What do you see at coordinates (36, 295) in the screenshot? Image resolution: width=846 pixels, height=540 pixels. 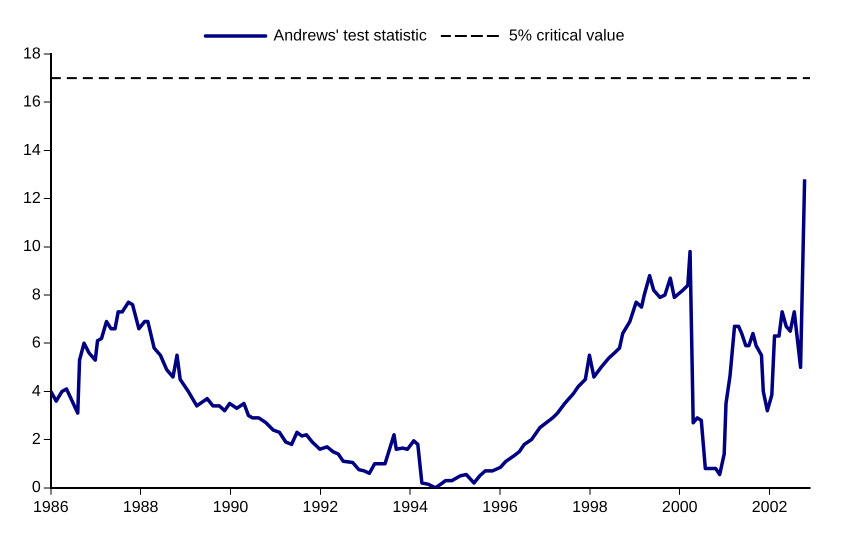 I see `y-tick-label: 8` at bounding box center [36, 295].